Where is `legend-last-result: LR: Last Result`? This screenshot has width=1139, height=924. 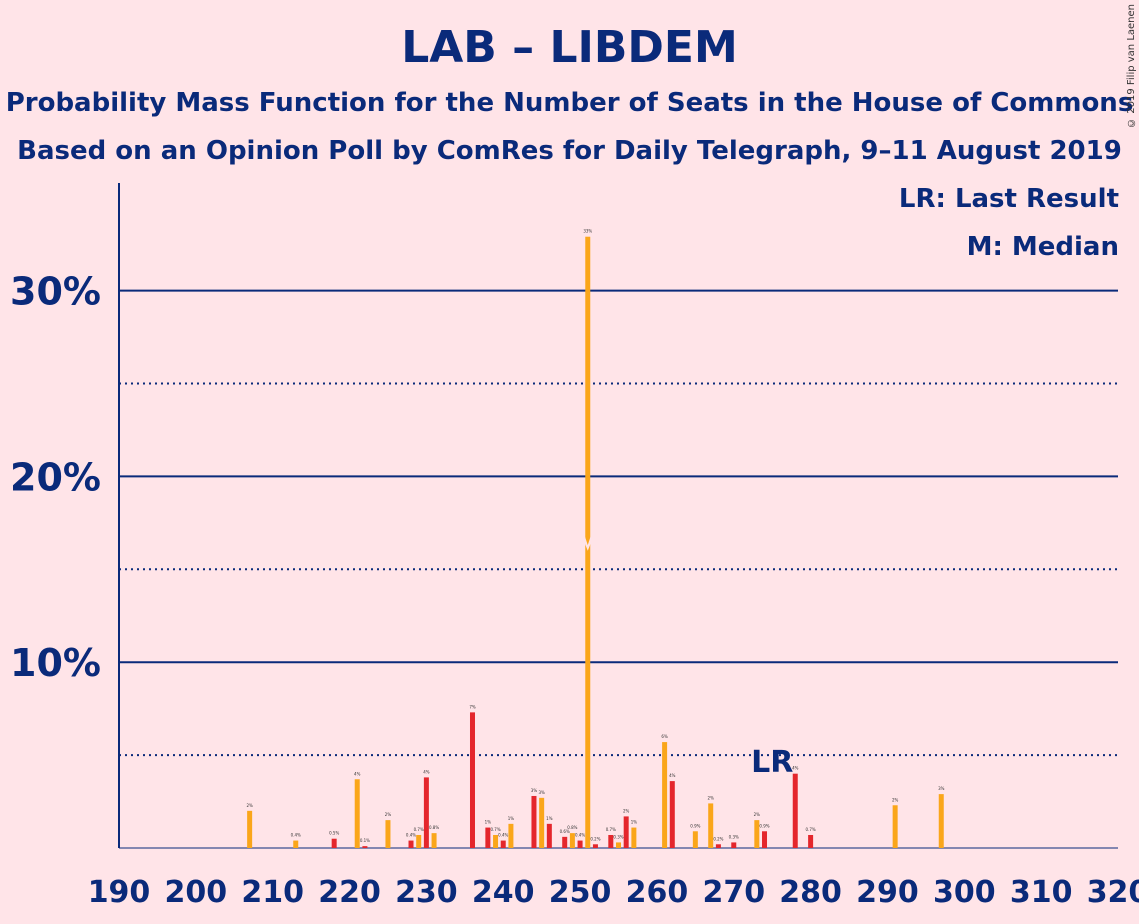
legend-last-result: LR: Last Result is located at coordinates (1008, 199).